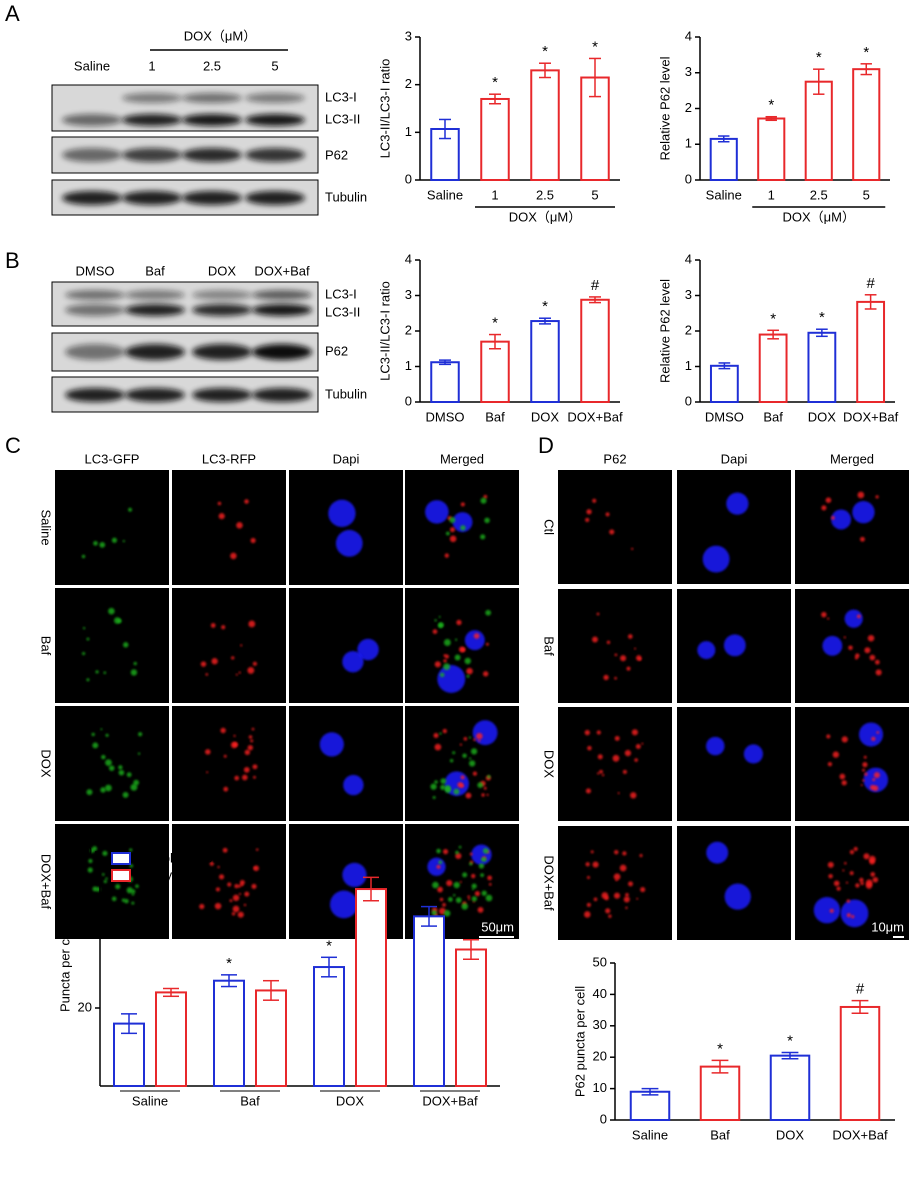 The image size is (913, 1179). What do you see at coordinates (408, 365) in the screenshot?
I see `y-tick-label: 1` at bounding box center [408, 365].